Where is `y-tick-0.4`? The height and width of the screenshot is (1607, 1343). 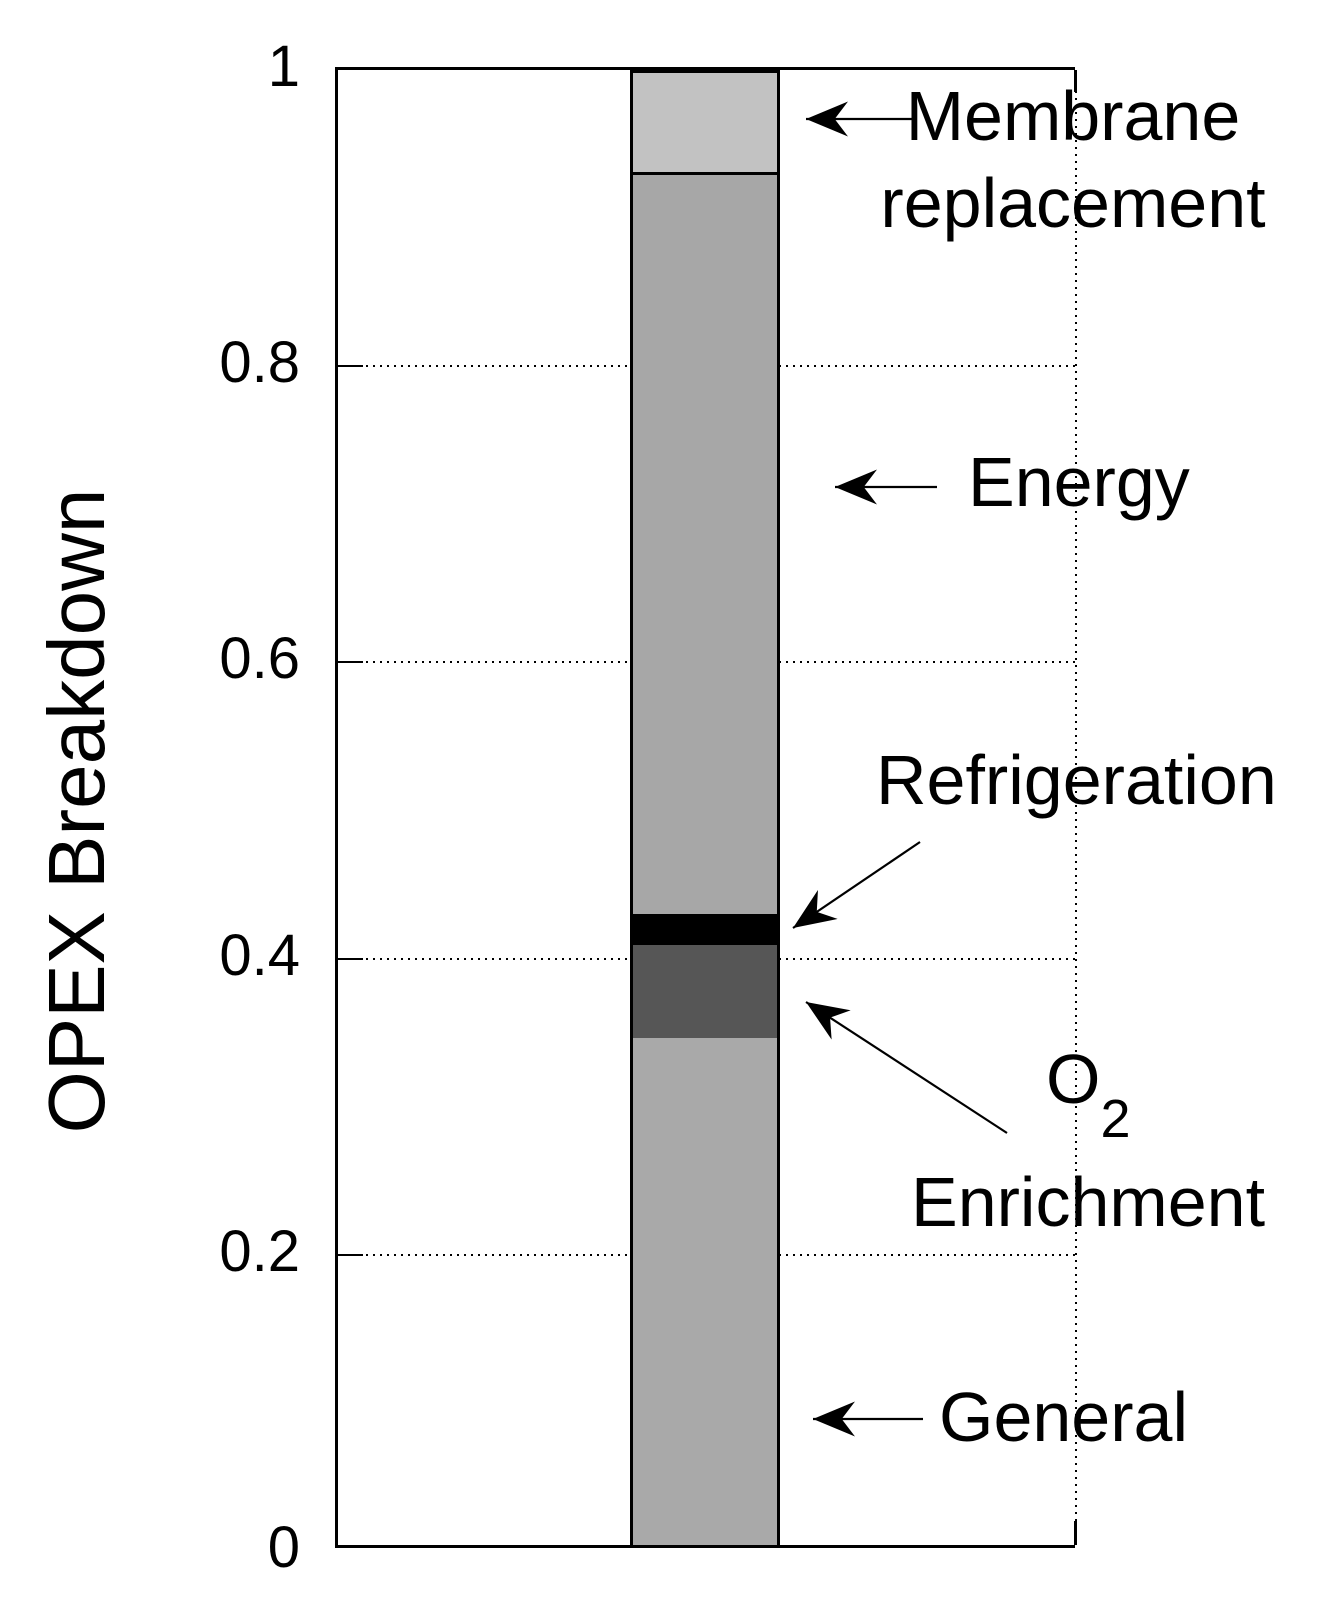 y-tick-0.4 is located at coordinates (350, 958).